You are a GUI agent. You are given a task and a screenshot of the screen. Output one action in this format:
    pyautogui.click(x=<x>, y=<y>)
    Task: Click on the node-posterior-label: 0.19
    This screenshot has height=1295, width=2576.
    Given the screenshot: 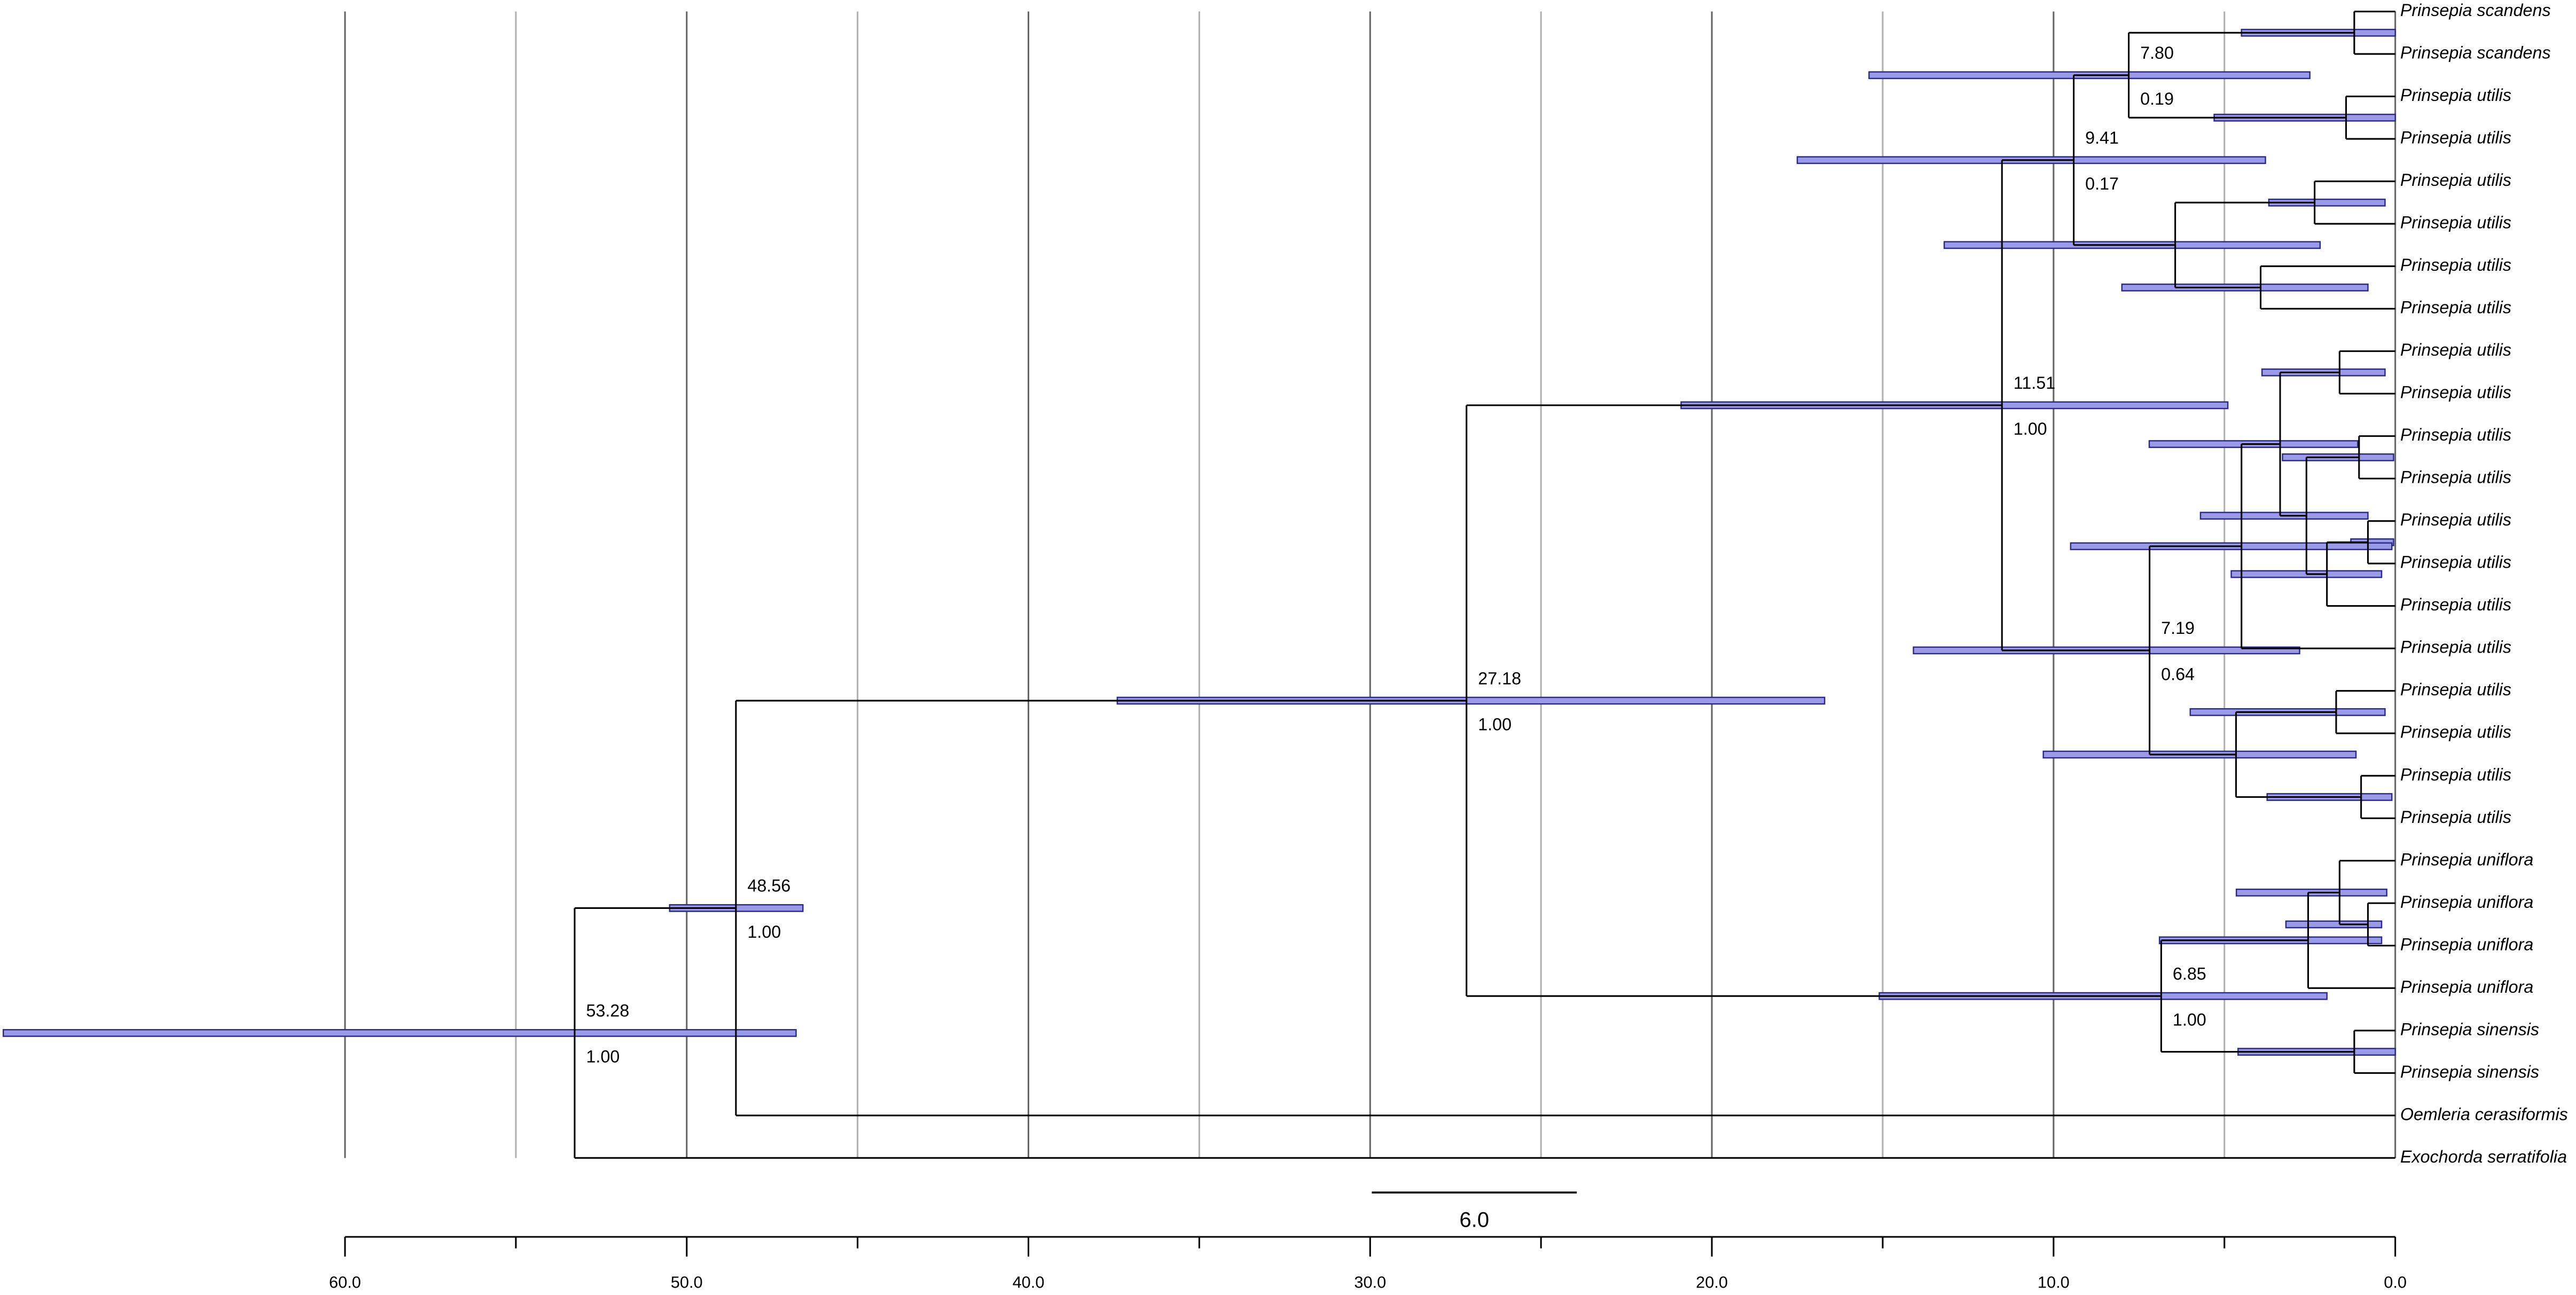 What is the action you would take?
    pyautogui.click(x=2157, y=98)
    